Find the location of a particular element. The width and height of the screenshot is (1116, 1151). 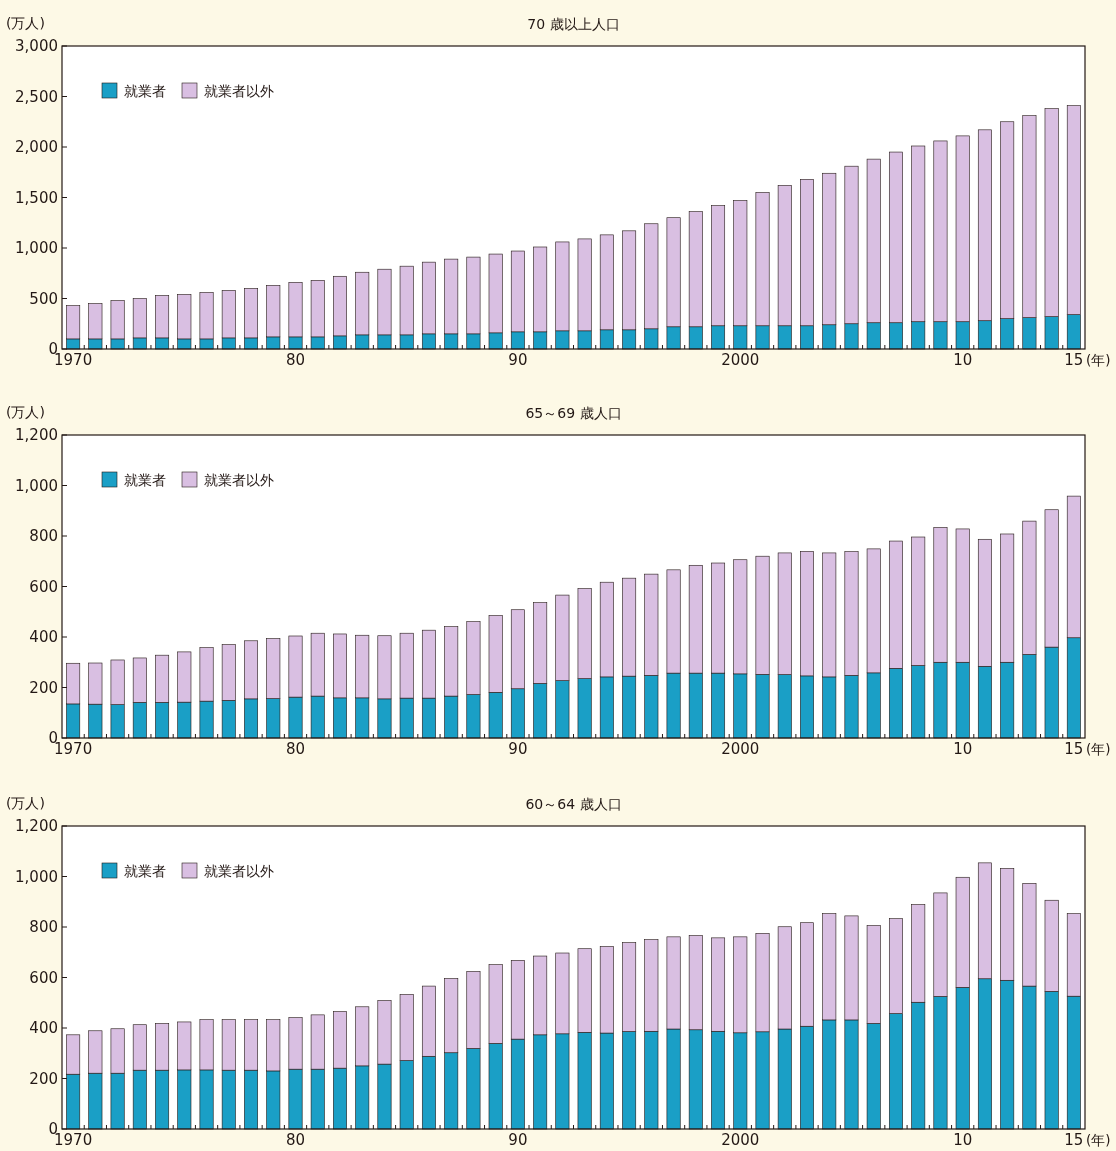

y-tick-label: 3,000 is located at coordinates (36, 46).